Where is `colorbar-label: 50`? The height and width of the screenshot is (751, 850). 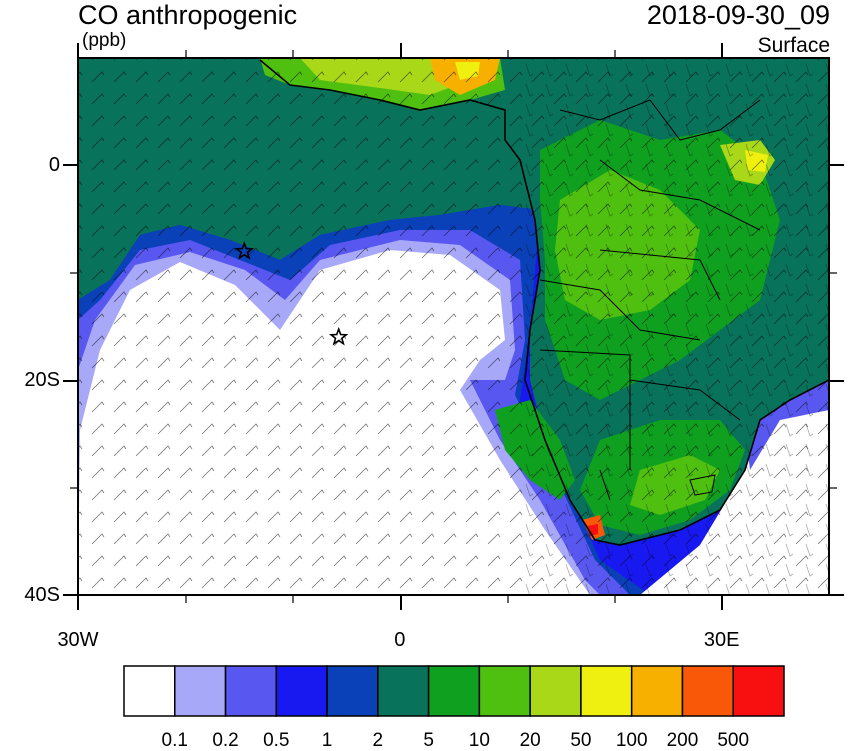
colorbar-label: 50 is located at coordinates (581, 740).